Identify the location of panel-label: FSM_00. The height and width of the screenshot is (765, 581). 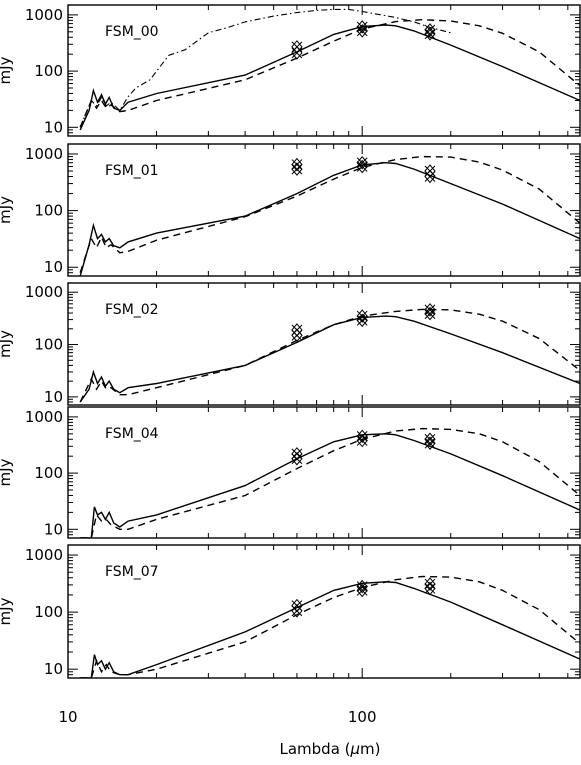
(132, 32).